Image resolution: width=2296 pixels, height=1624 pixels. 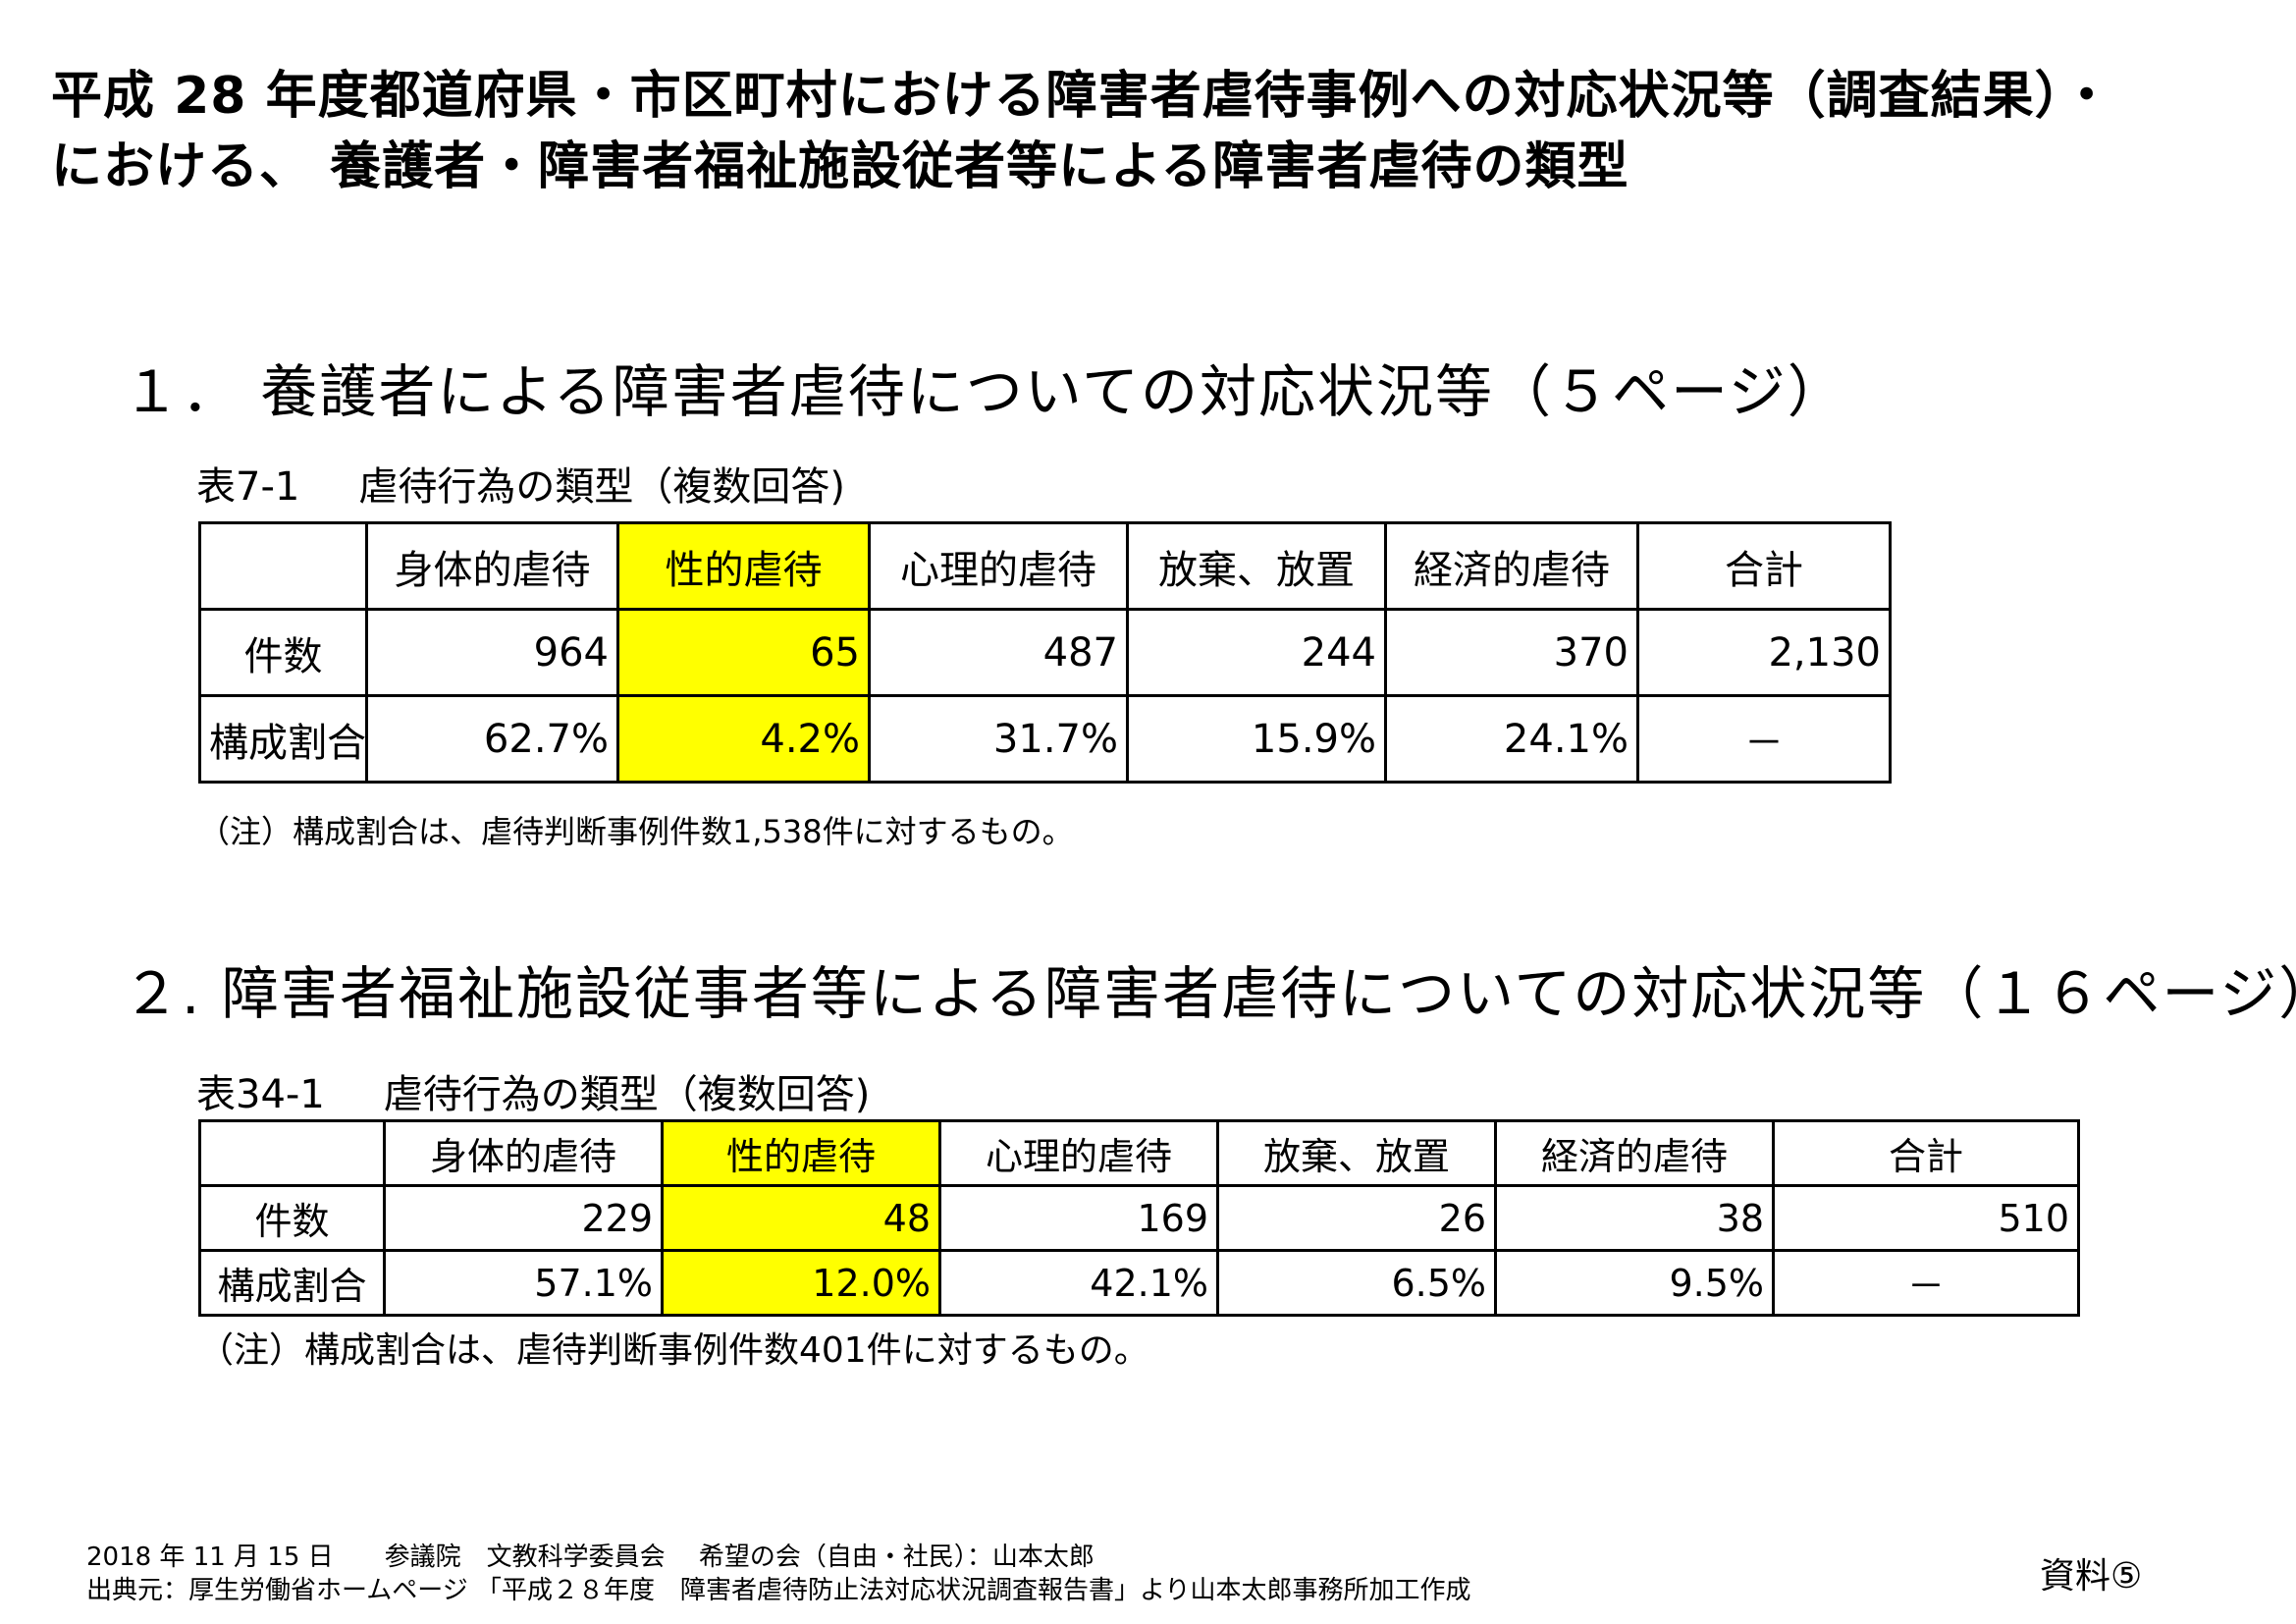 What do you see at coordinates (283, 566) in the screenshot?
I see `table1-corner-cell` at bounding box center [283, 566].